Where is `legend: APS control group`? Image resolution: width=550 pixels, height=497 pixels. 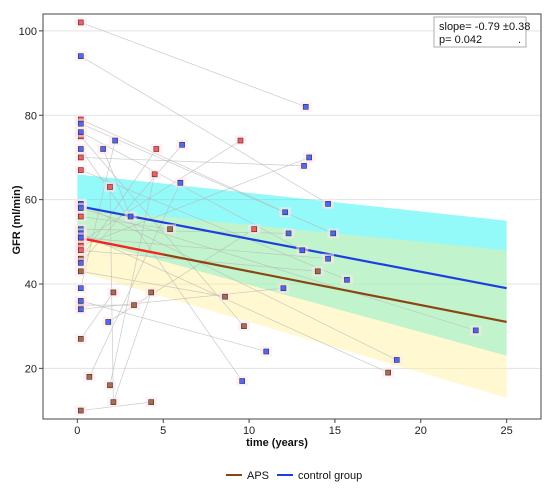
legend: APS control group is located at coordinates (294, 476).